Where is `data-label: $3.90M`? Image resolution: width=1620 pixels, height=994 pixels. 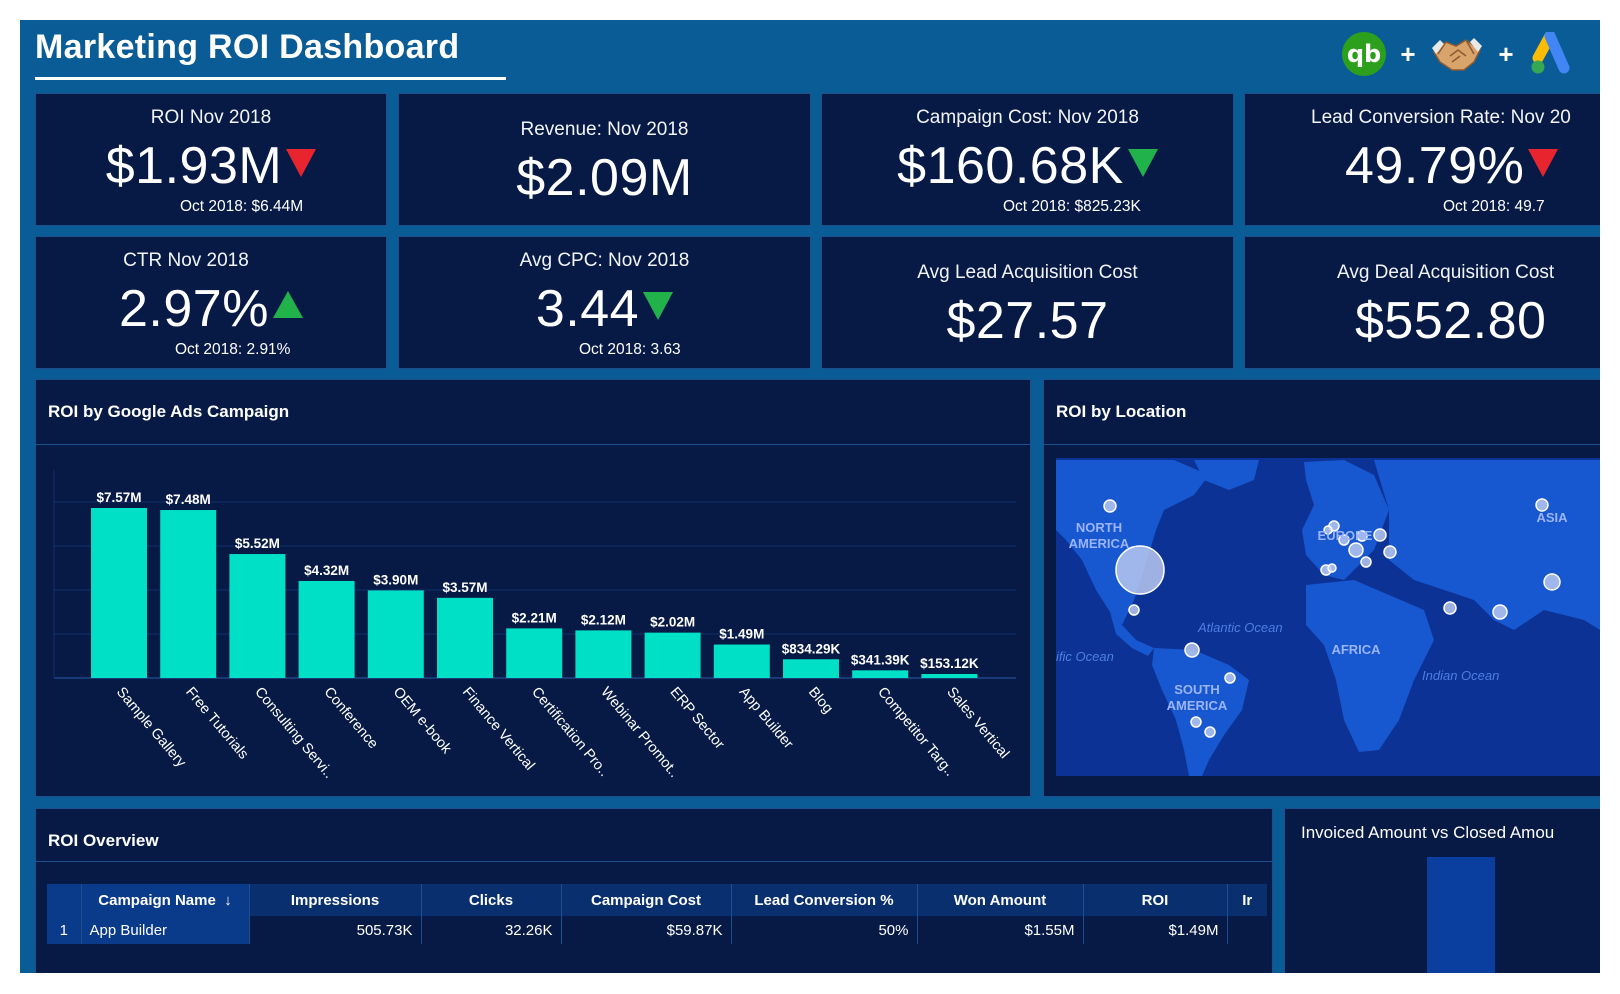
data-label: $3.90M is located at coordinates (395, 579).